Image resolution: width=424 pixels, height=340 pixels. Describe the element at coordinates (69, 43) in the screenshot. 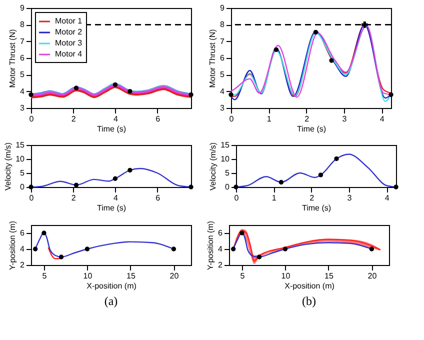

I see `legend-label: Motor 3` at that location.